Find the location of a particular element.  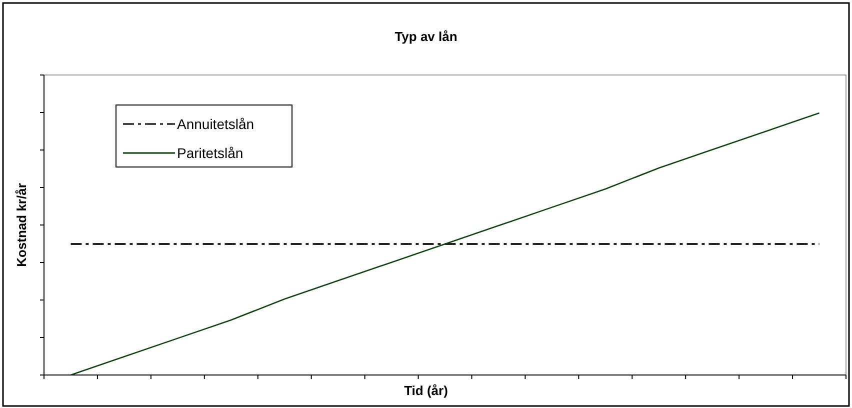

x-axis-title: Tid (år) is located at coordinates (426, 390).